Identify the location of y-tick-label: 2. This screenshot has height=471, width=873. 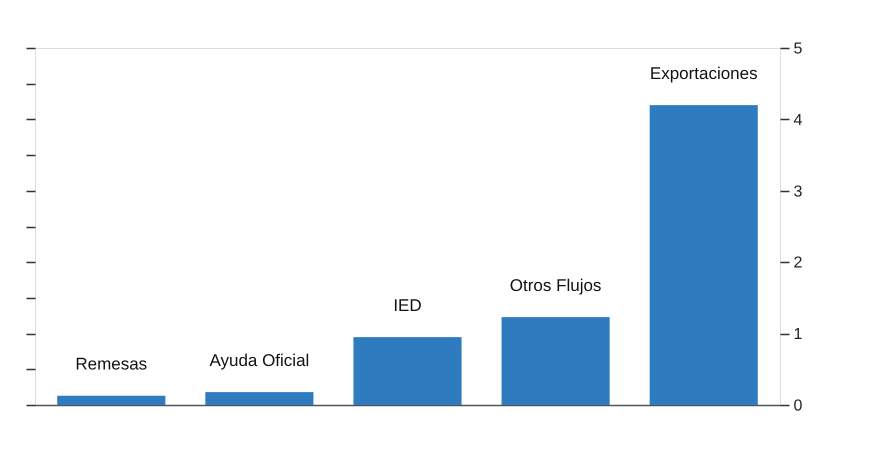
(798, 263).